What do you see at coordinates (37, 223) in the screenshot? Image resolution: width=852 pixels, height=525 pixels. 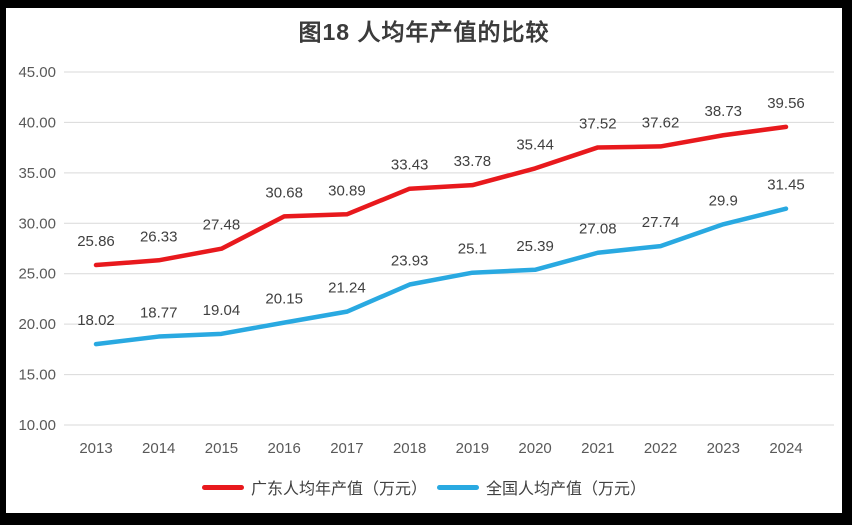 I see `y-axis-tick-label: 30.00` at bounding box center [37, 223].